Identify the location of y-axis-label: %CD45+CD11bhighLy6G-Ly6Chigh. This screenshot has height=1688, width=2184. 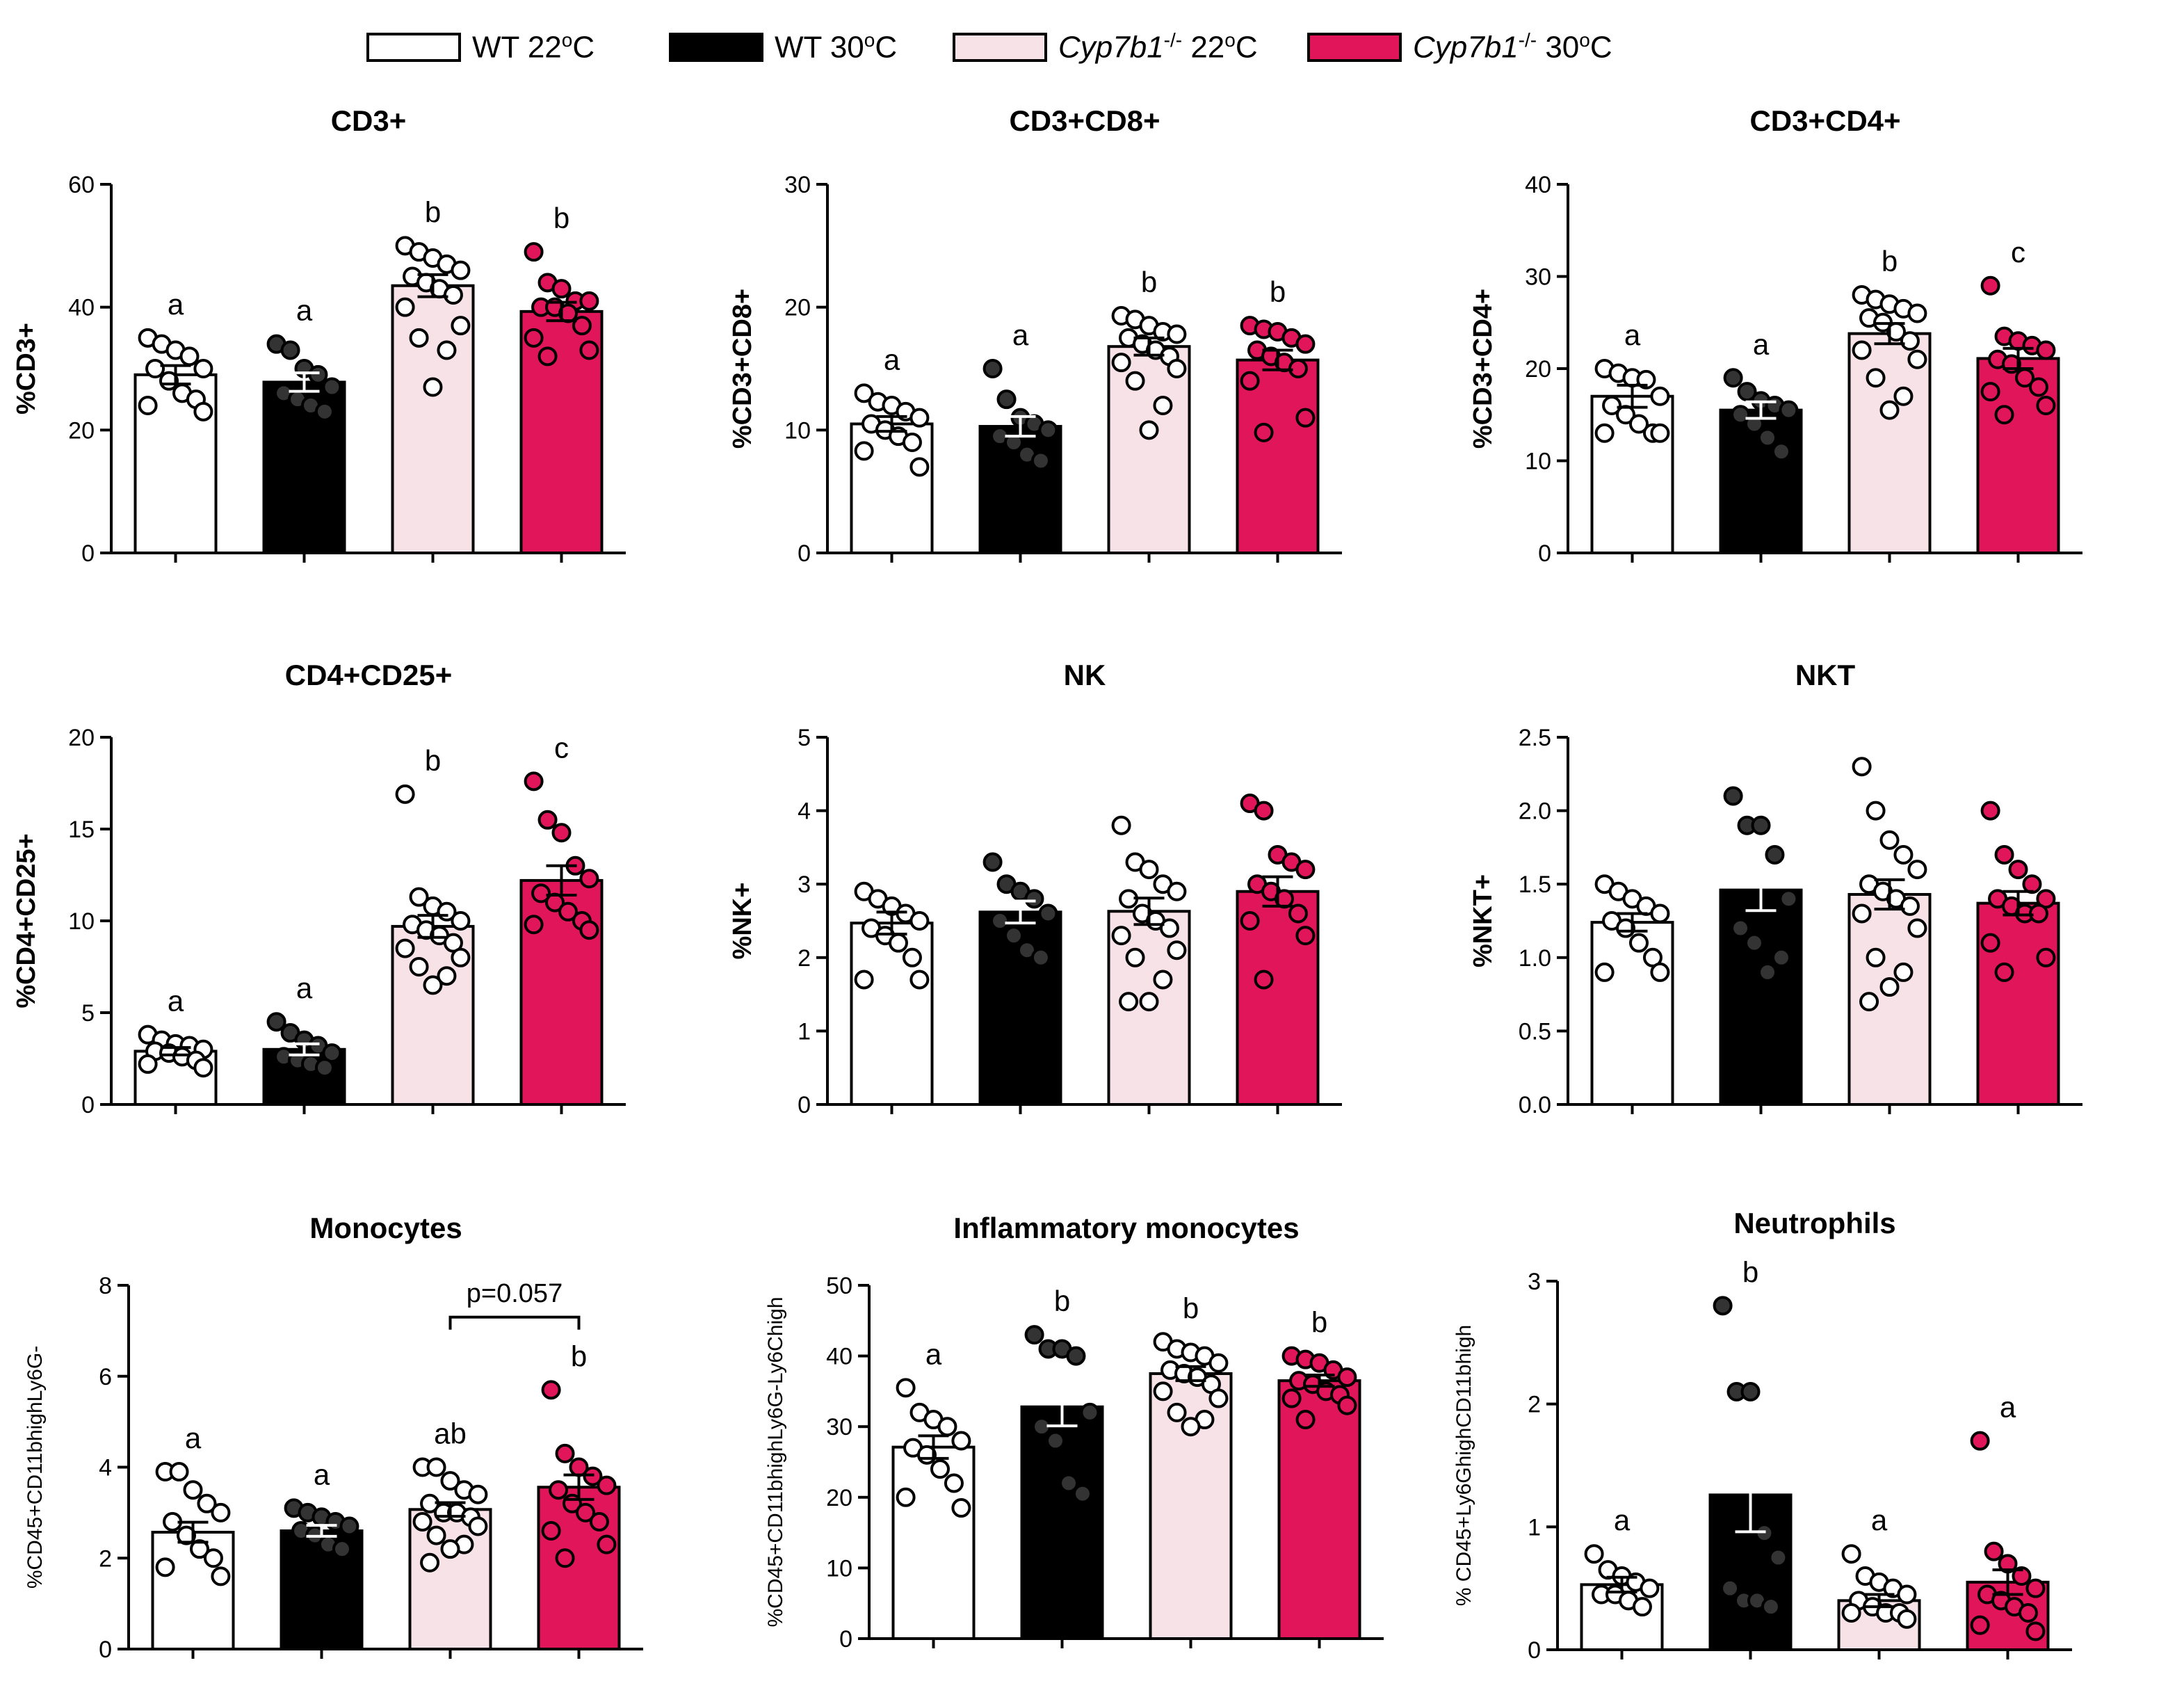
(775, 1462).